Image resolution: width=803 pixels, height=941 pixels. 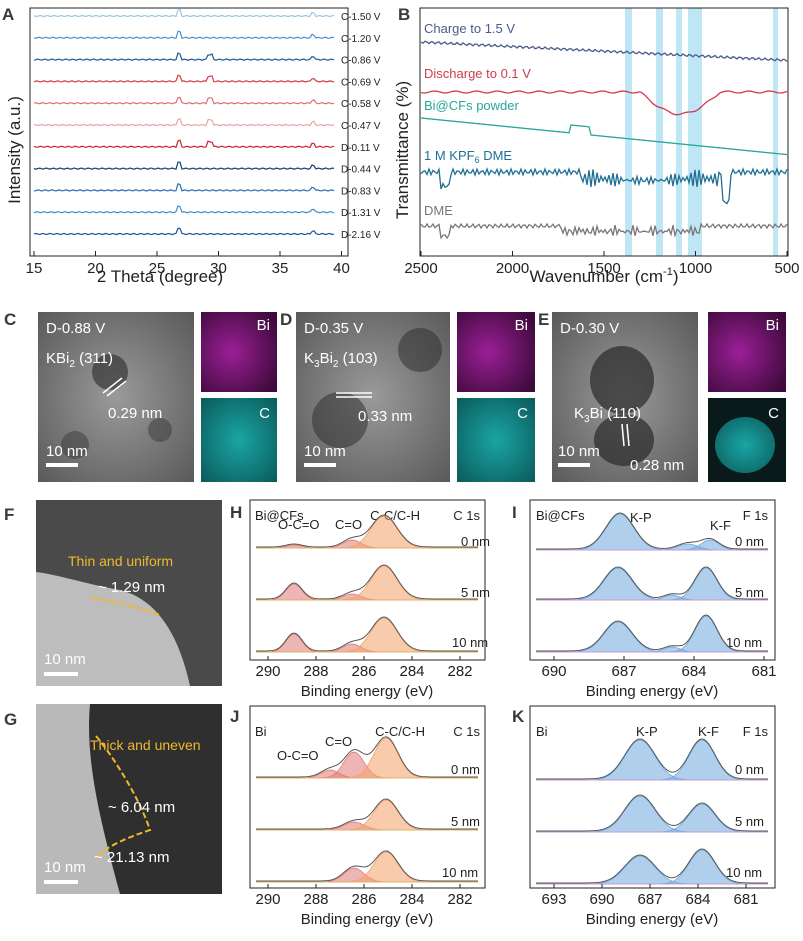 I want to click on c-map-e-region, so click(x=745, y=445).